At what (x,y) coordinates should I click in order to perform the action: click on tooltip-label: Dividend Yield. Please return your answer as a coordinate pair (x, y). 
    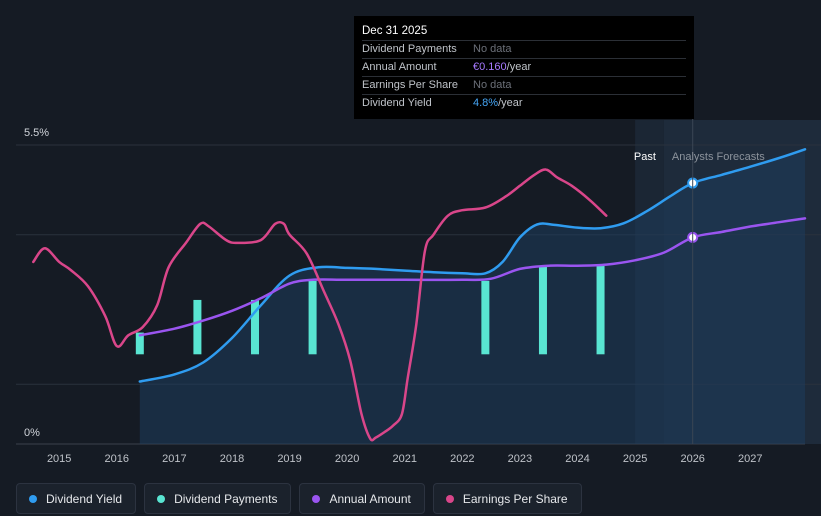
    Looking at the image, I should click on (397, 103).